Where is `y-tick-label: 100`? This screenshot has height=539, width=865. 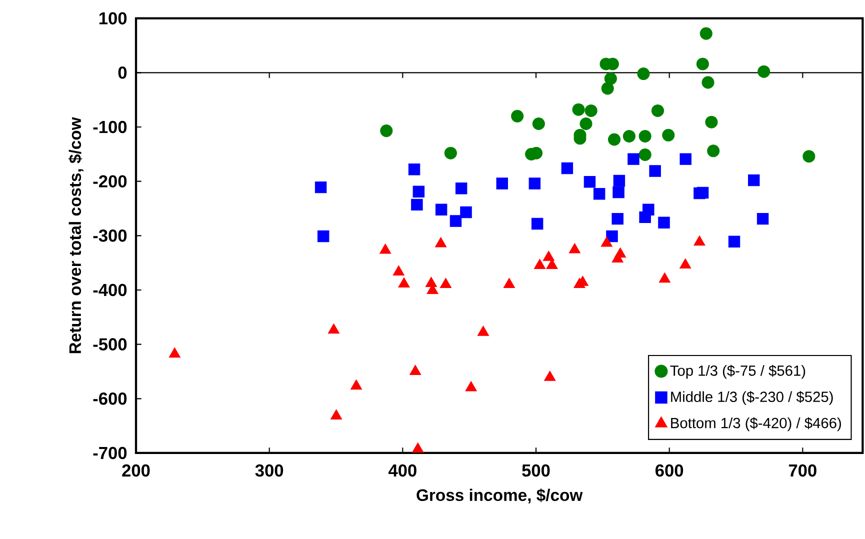
y-tick-label: 100 is located at coordinates (113, 18).